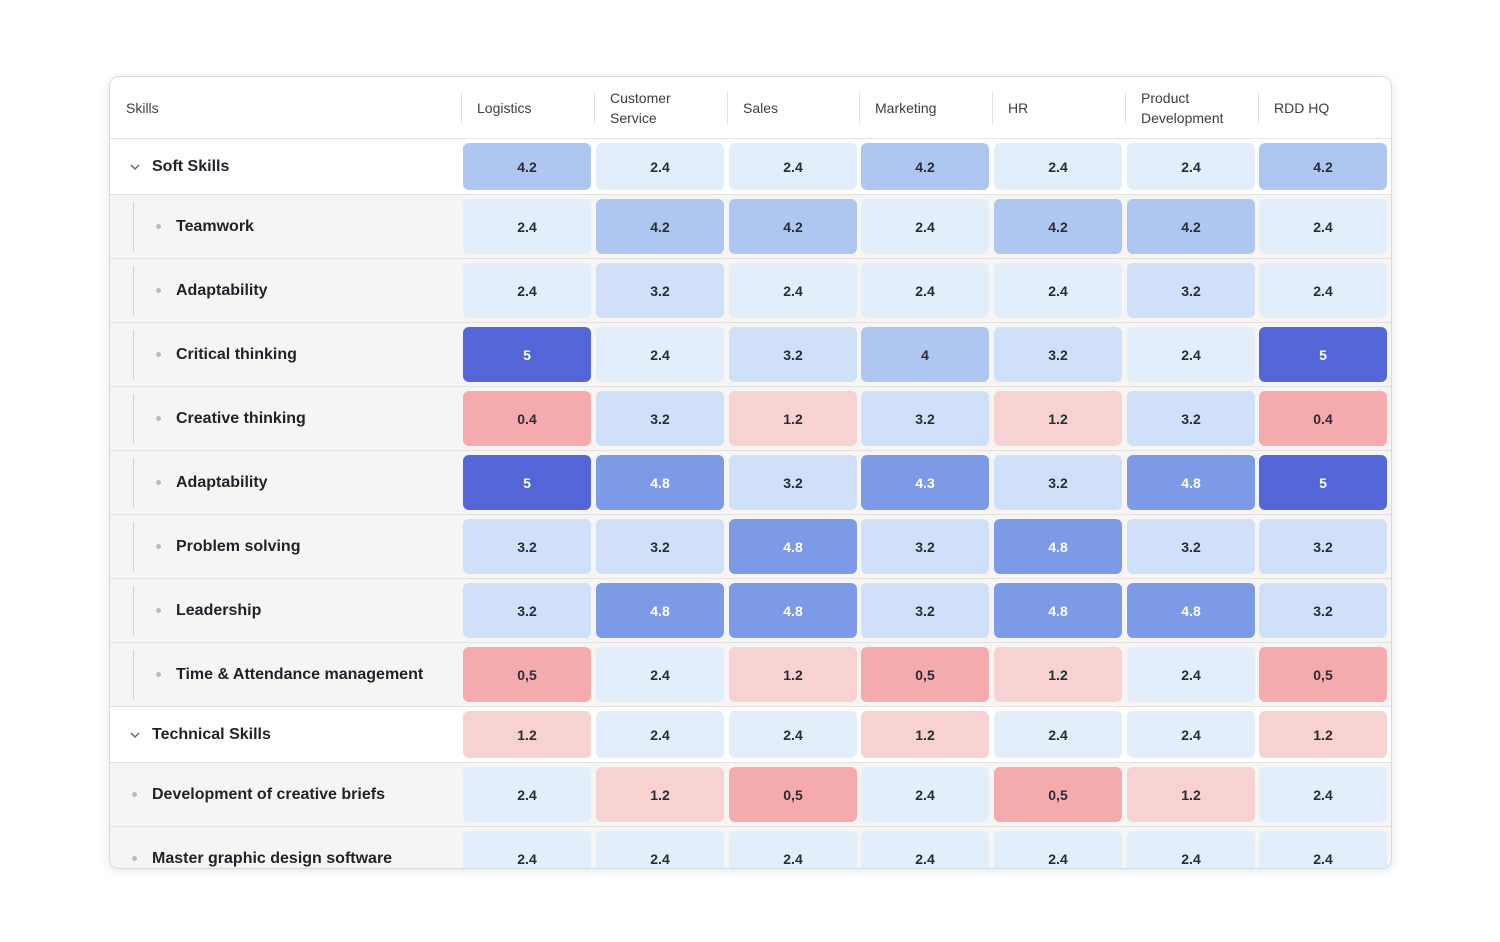  What do you see at coordinates (925, 482) in the screenshot?
I see `score-cell: 4.3` at bounding box center [925, 482].